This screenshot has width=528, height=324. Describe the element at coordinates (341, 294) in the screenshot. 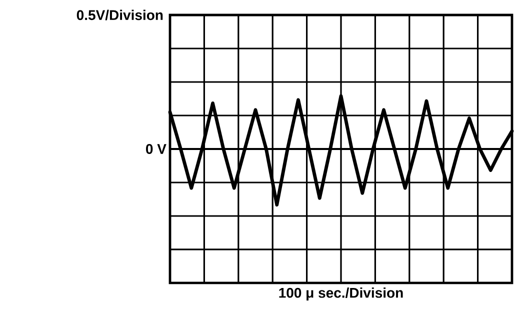

I see `text: 100 μ sec./Division` at that location.